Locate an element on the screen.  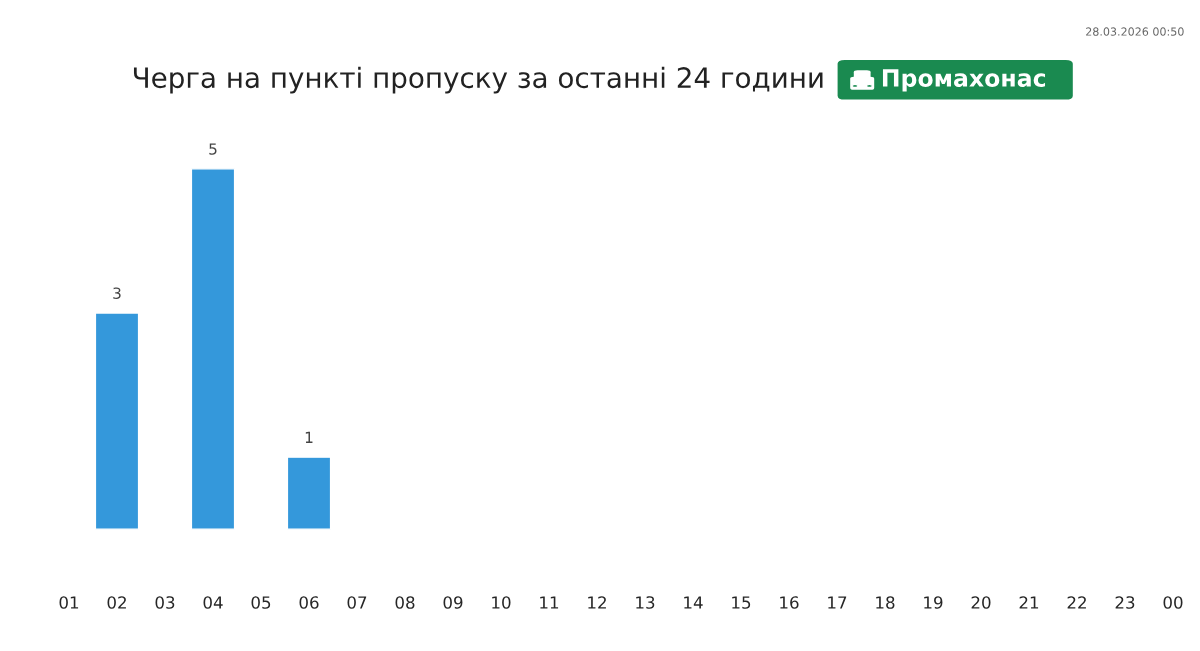
x-tick-label: 15 is located at coordinates (741, 602).